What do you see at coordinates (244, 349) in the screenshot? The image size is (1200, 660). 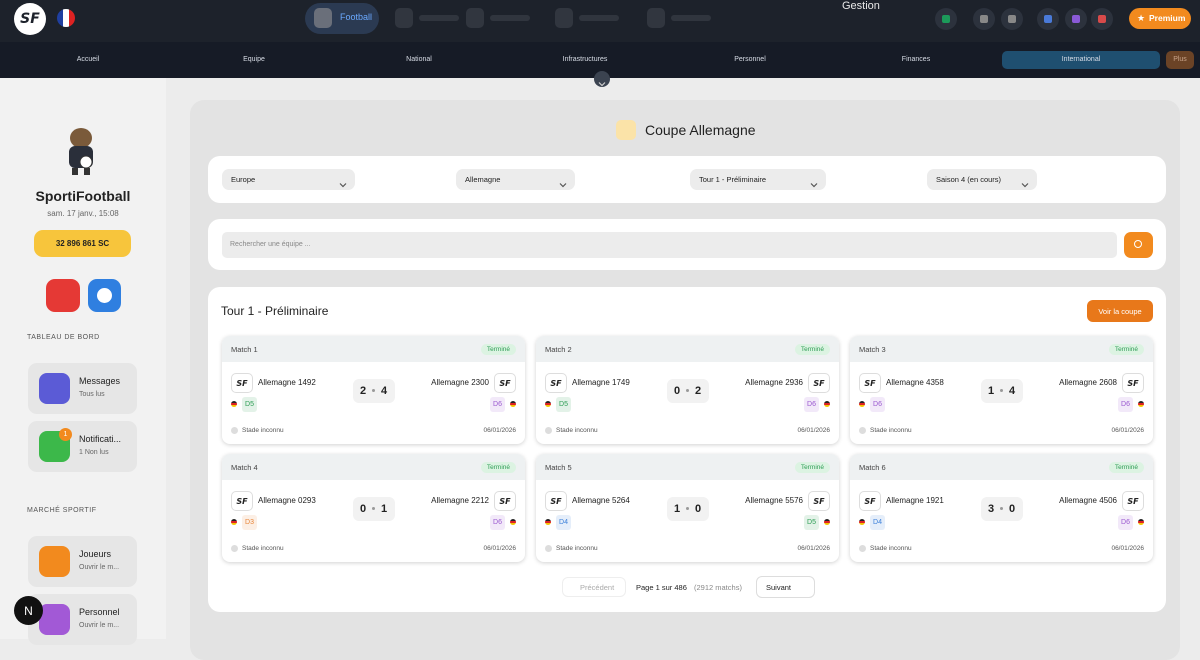 I see `match-label: Match 1` at bounding box center [244, 349].